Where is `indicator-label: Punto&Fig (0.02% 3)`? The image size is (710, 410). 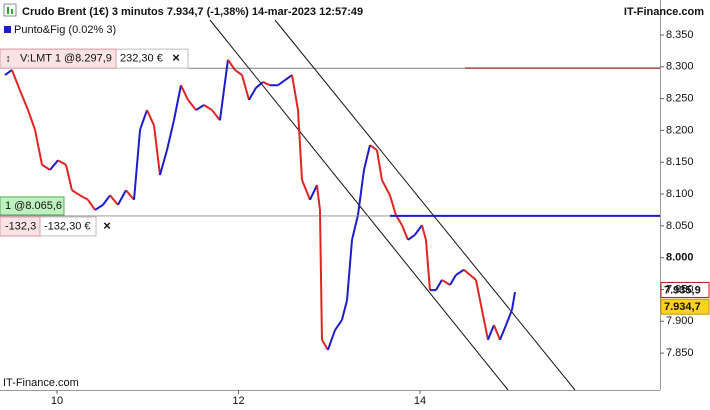 indicator-label: Punto&Fig (0.02% 3) is located at coordinates (65, 30).